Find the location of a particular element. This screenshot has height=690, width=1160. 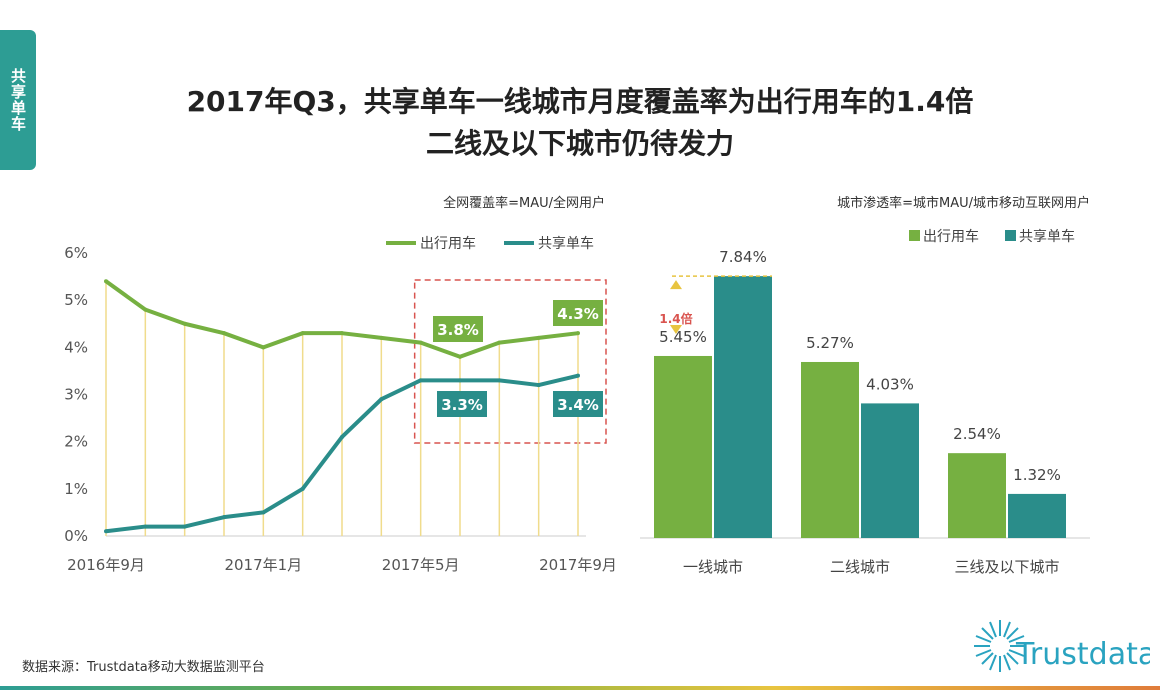

y-tick-label: 5% is located at coordinates (76, 300).